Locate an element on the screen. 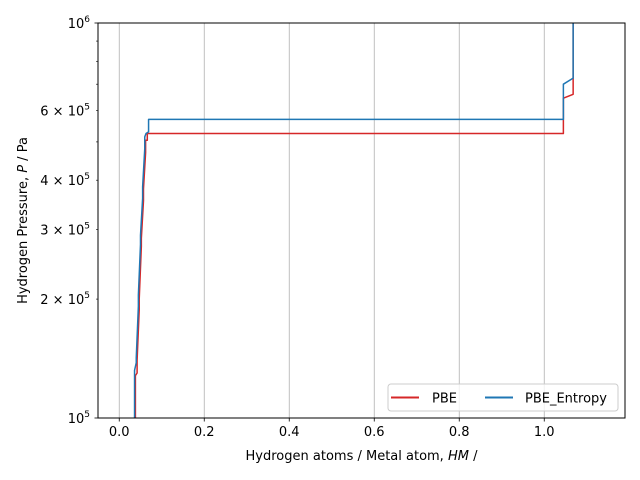 Image resolution: width=640 pixels, height=480 pixels. x-tick-label: 0.2 is located at coordinates (204, 432).